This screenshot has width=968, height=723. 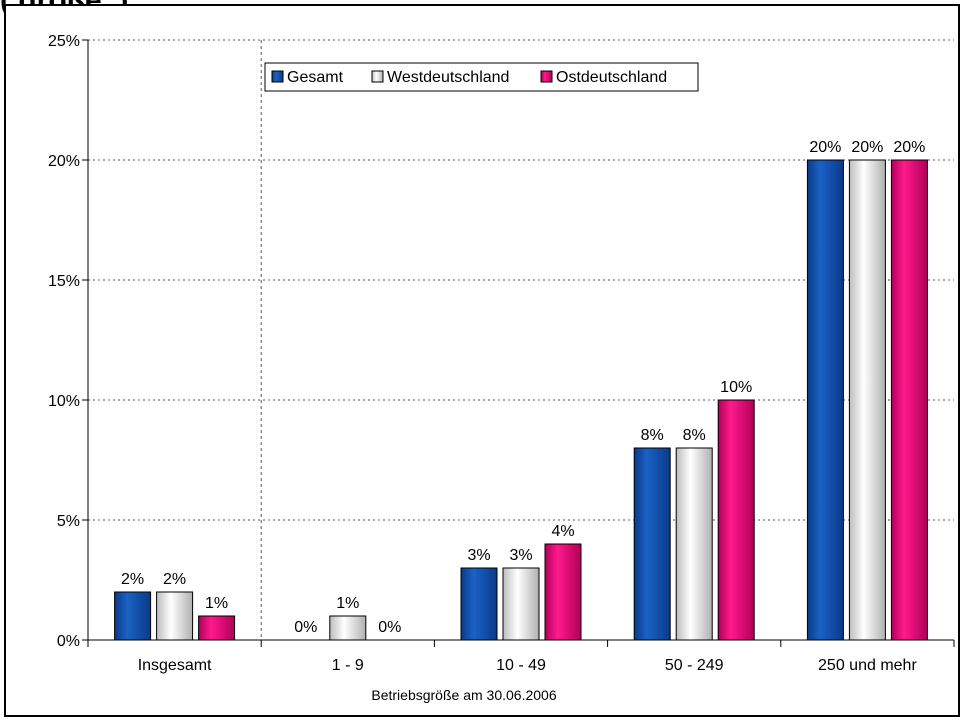 I want to click on y-tick-label: 5%, so click(x=68, y=521).